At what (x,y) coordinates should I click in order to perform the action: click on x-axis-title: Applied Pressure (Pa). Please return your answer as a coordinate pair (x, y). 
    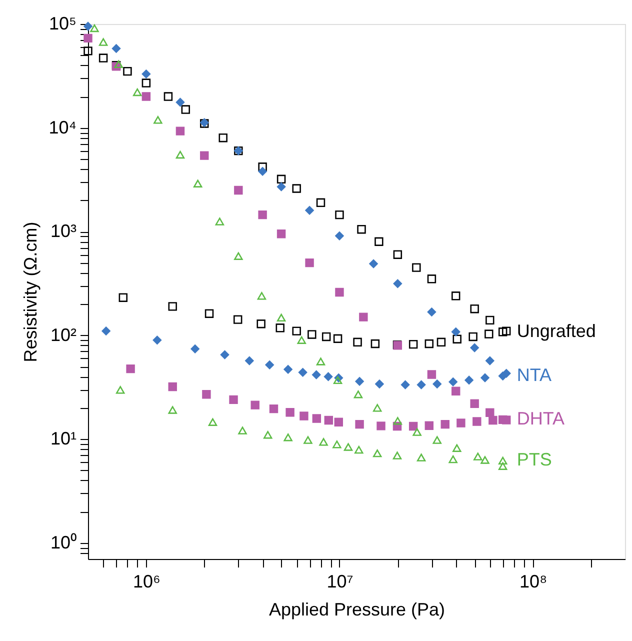
    Looking at the image, I should click on (357, 610).